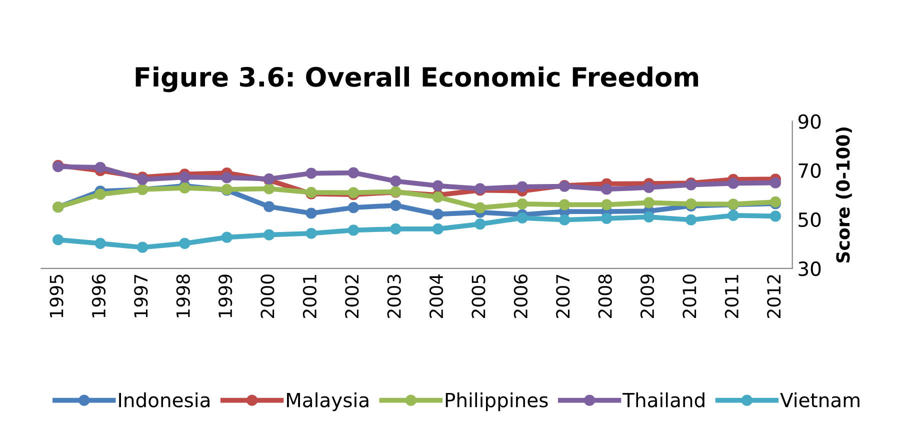 The image size is (916, 433). I want to click on x-tick-label: 2004, so click(436, 296).